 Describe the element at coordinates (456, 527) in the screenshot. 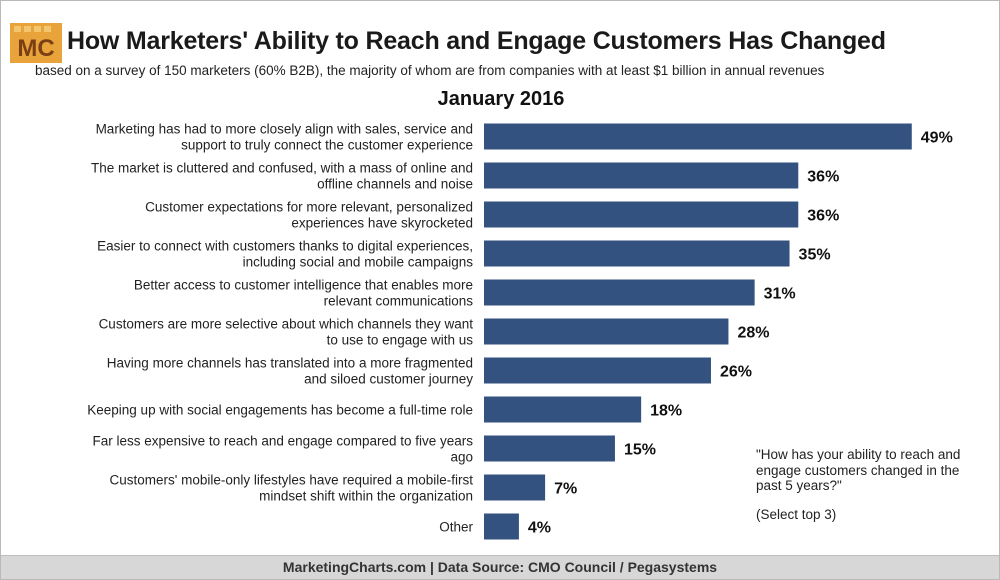

I see `category-label: Other` at that location.